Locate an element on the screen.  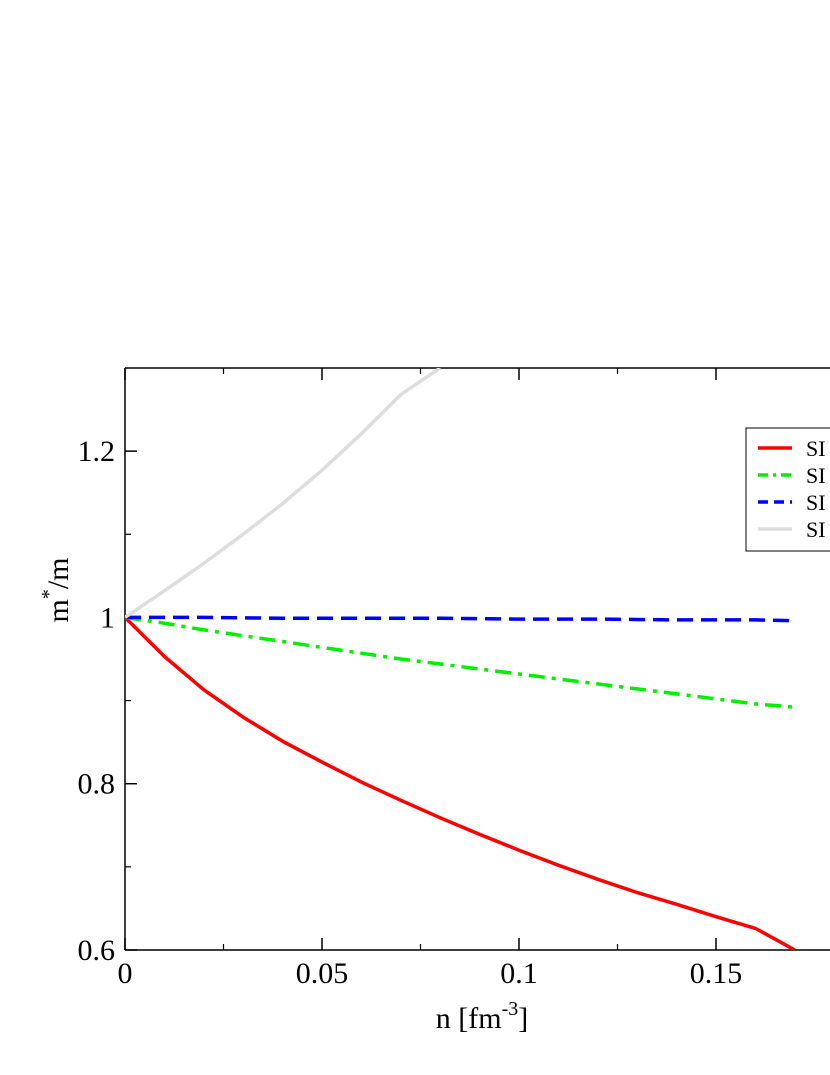
x-tick-label: 0.15 is located at coordinates (716, 973).